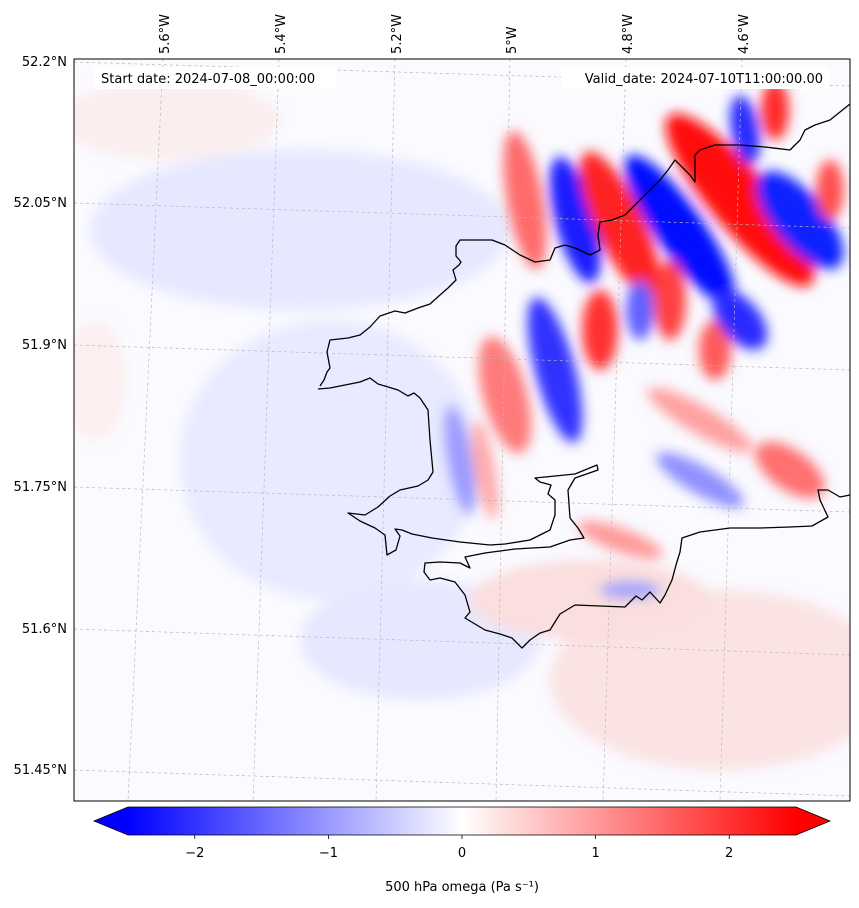 The height and width of the screenshot is (908, 859). What do you see at coordinates (40, 203) in the screenshot?
I see `lat-label: 52.05°N` at bounding box center [40, 203].